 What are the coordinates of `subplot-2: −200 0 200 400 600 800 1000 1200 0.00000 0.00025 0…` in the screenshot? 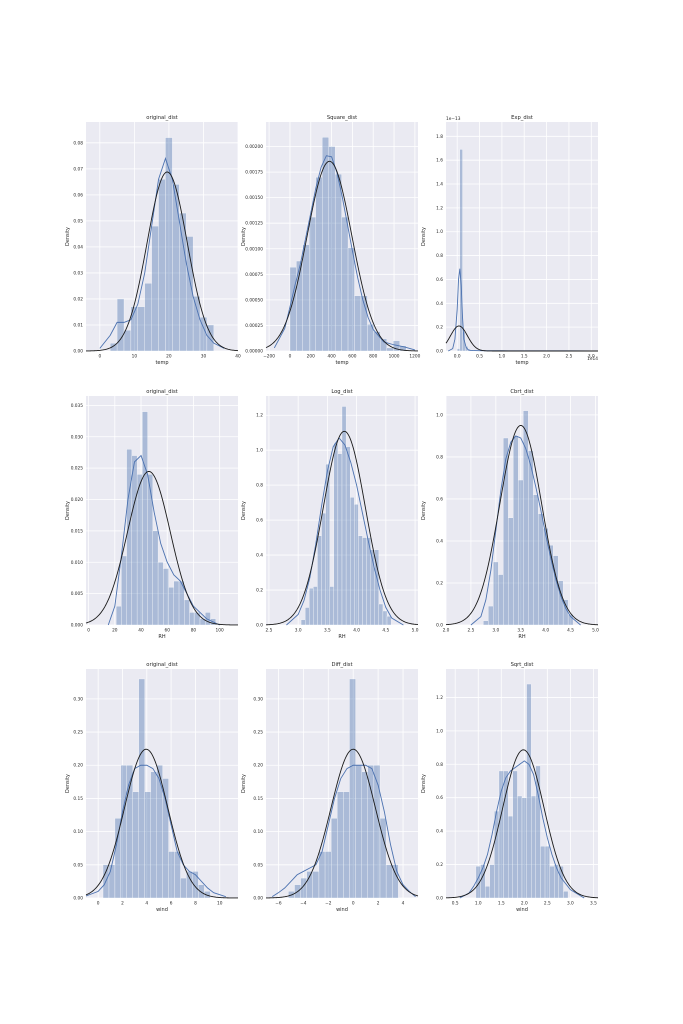 It's located at (331, 240).